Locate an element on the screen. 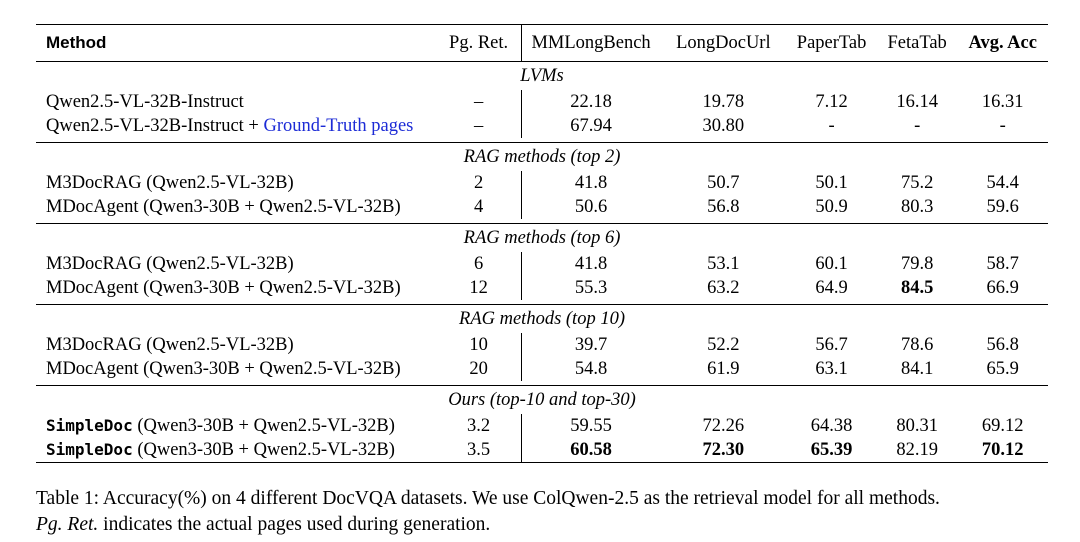  fetatab-cell: 75.2 is located at coordinates (917, 183).